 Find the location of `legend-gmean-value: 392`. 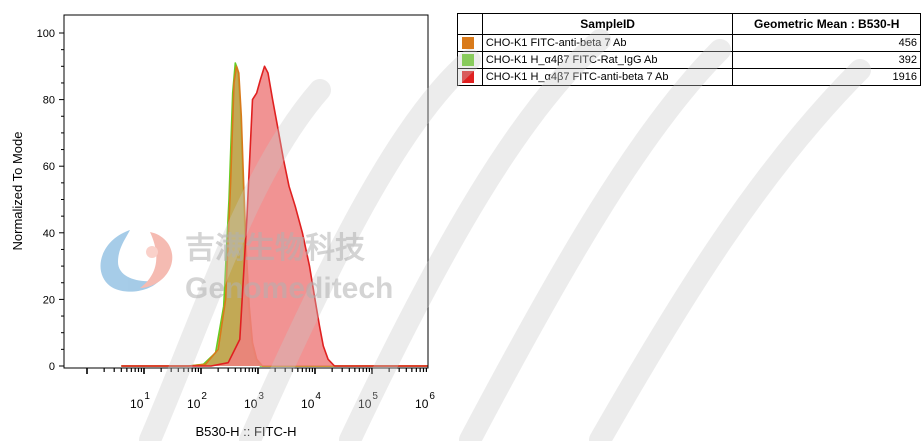

legend-gmean-value: 392 is located at coordinates (826, 60).